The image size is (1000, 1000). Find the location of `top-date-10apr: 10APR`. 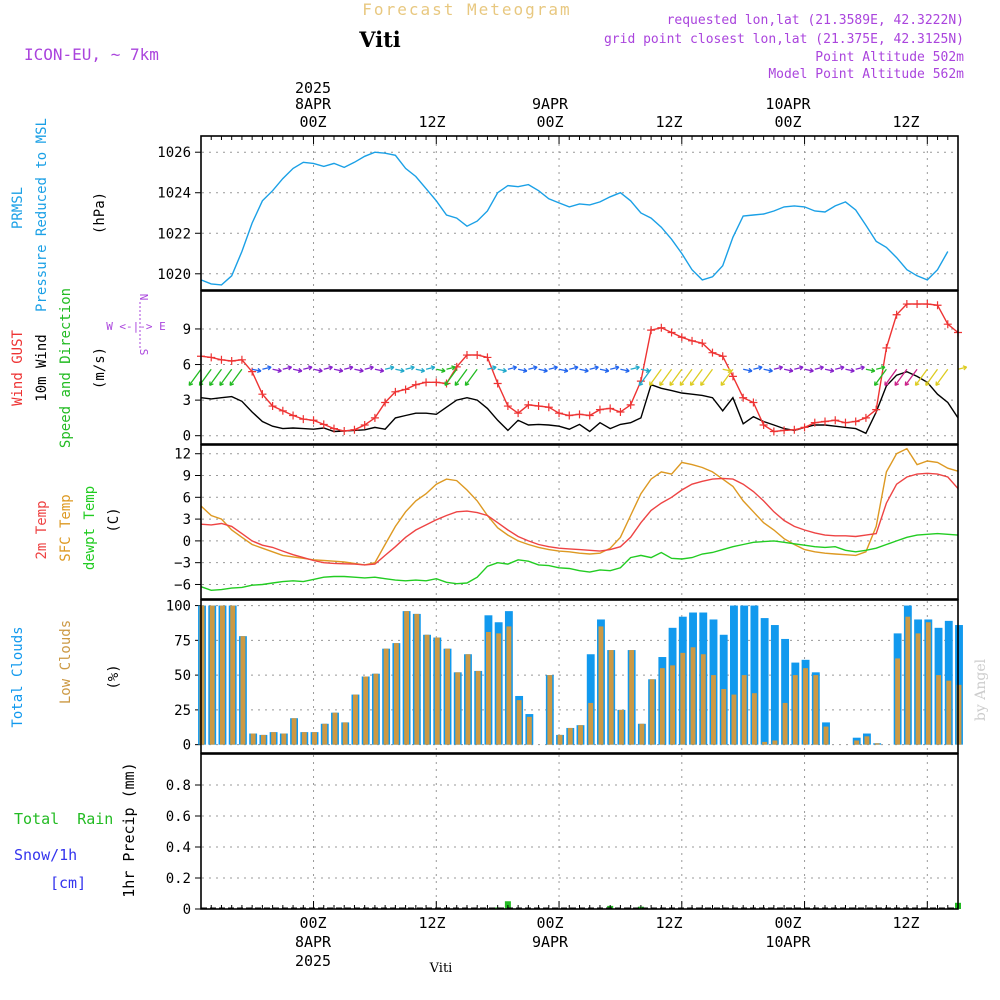

top-date-10apr: 10APR is located at coordinates (788, 104).